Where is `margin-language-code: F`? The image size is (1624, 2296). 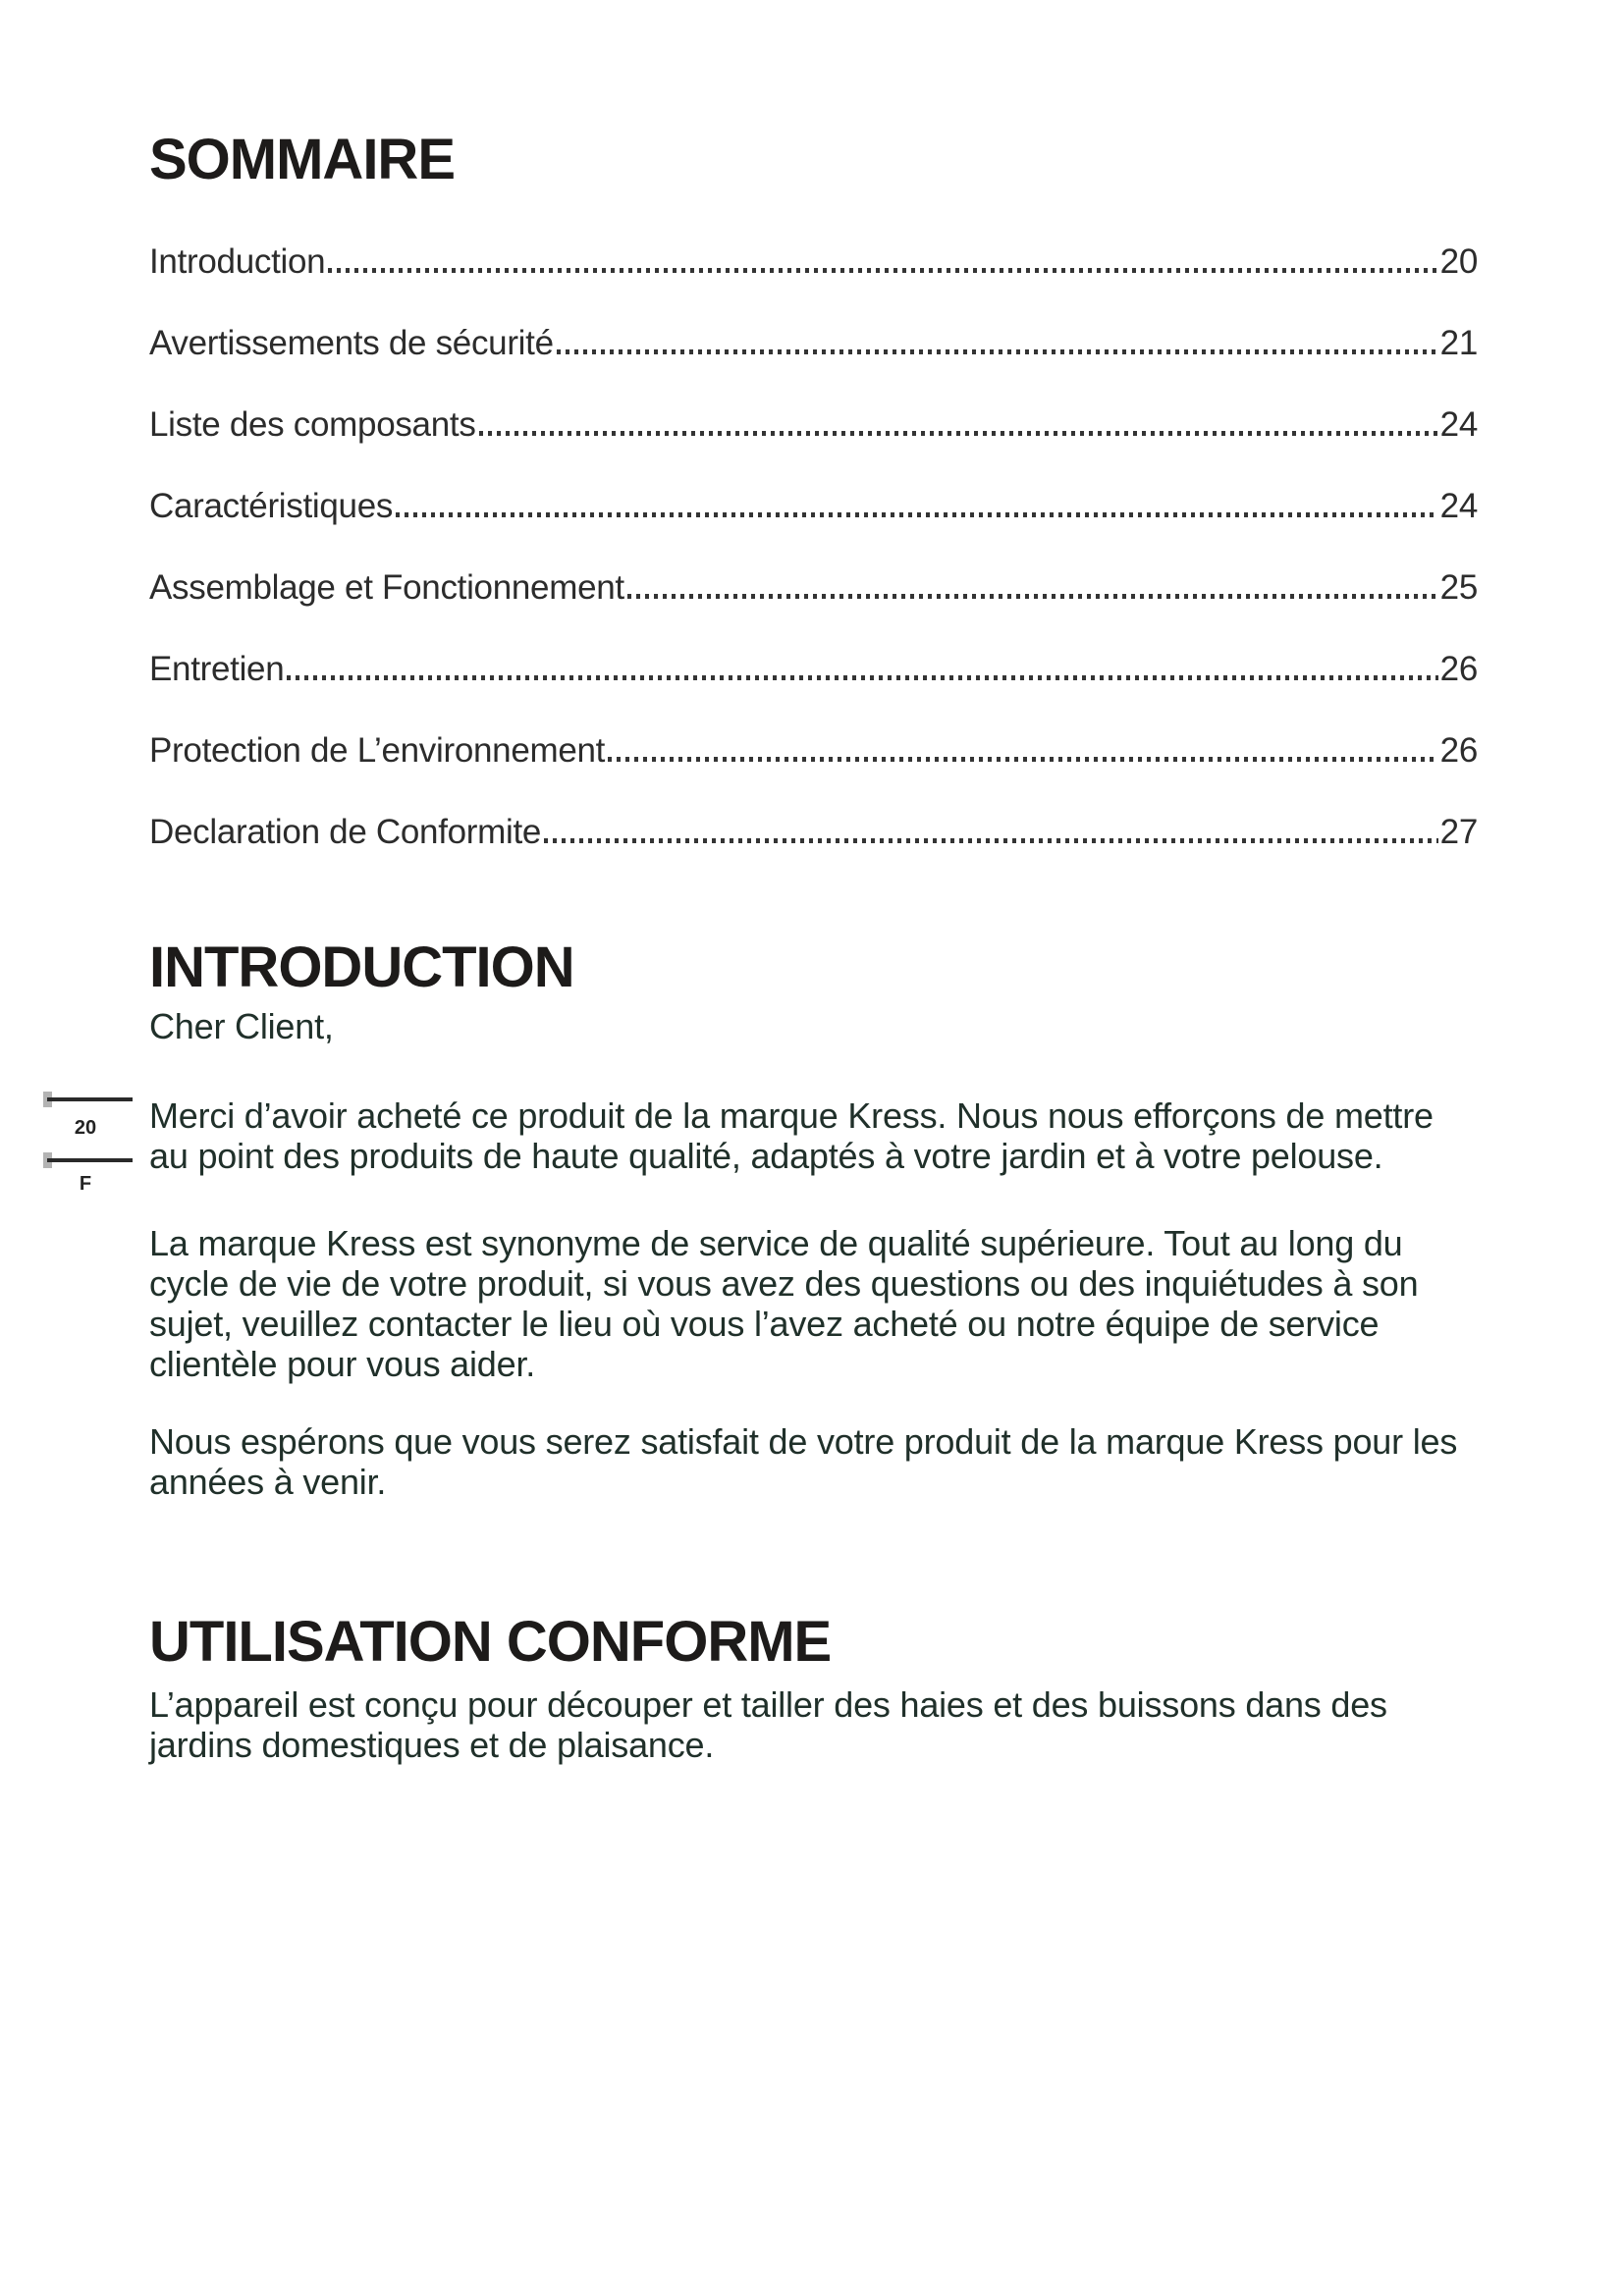
margin-language-code: F is located at coordinates (85, 1184).